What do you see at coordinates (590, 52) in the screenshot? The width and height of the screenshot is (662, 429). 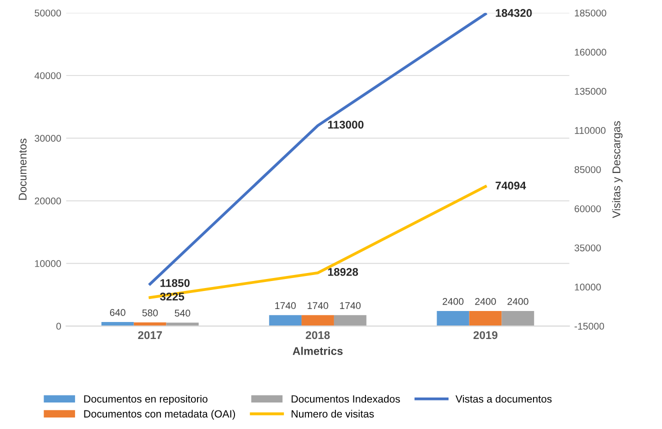 I see `y2-tick-label: 160000` at bounding box center [590, 52].